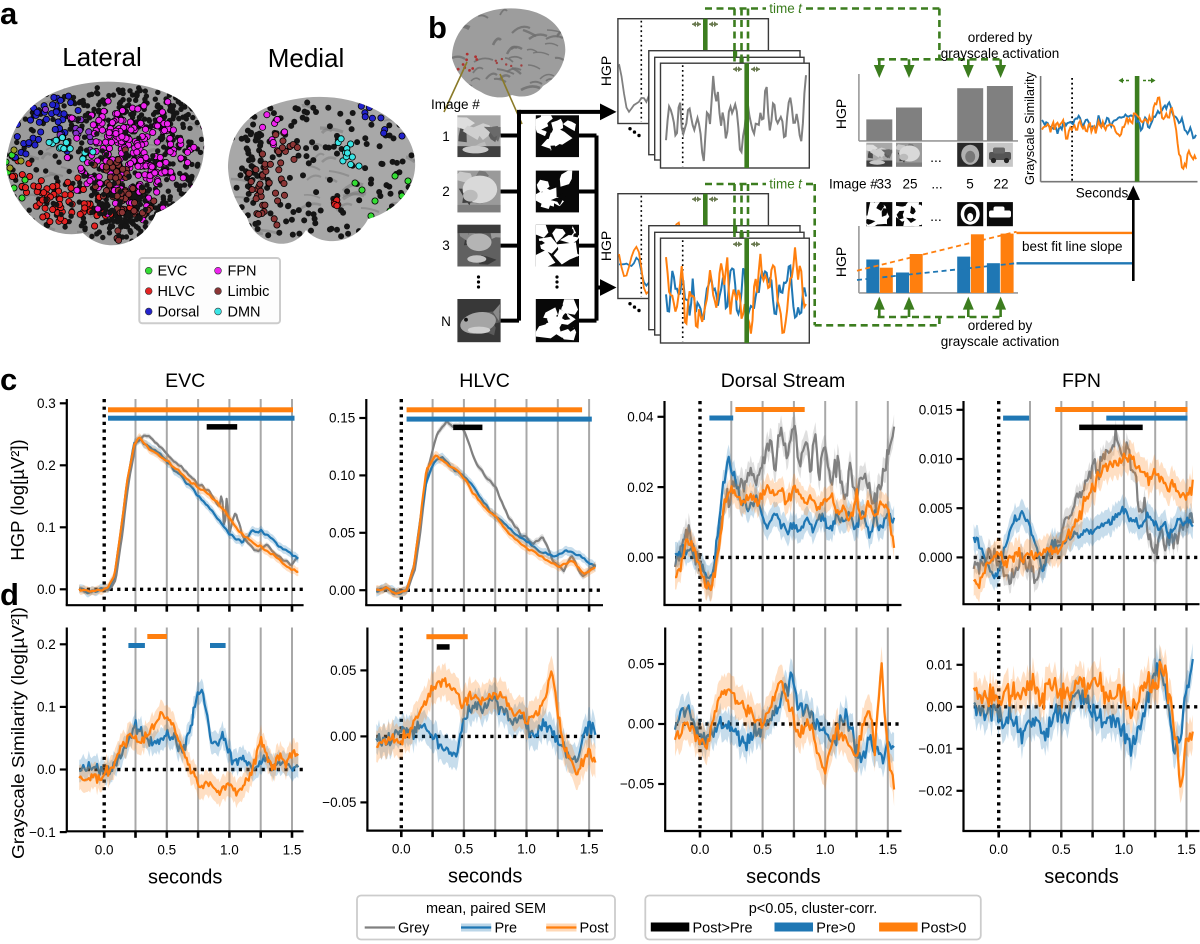 The height and width of the screenshot is (944, 1200). Describe the element at coordinates (909, 184) in the screenshot. I see `svg-text: 25` at that location.